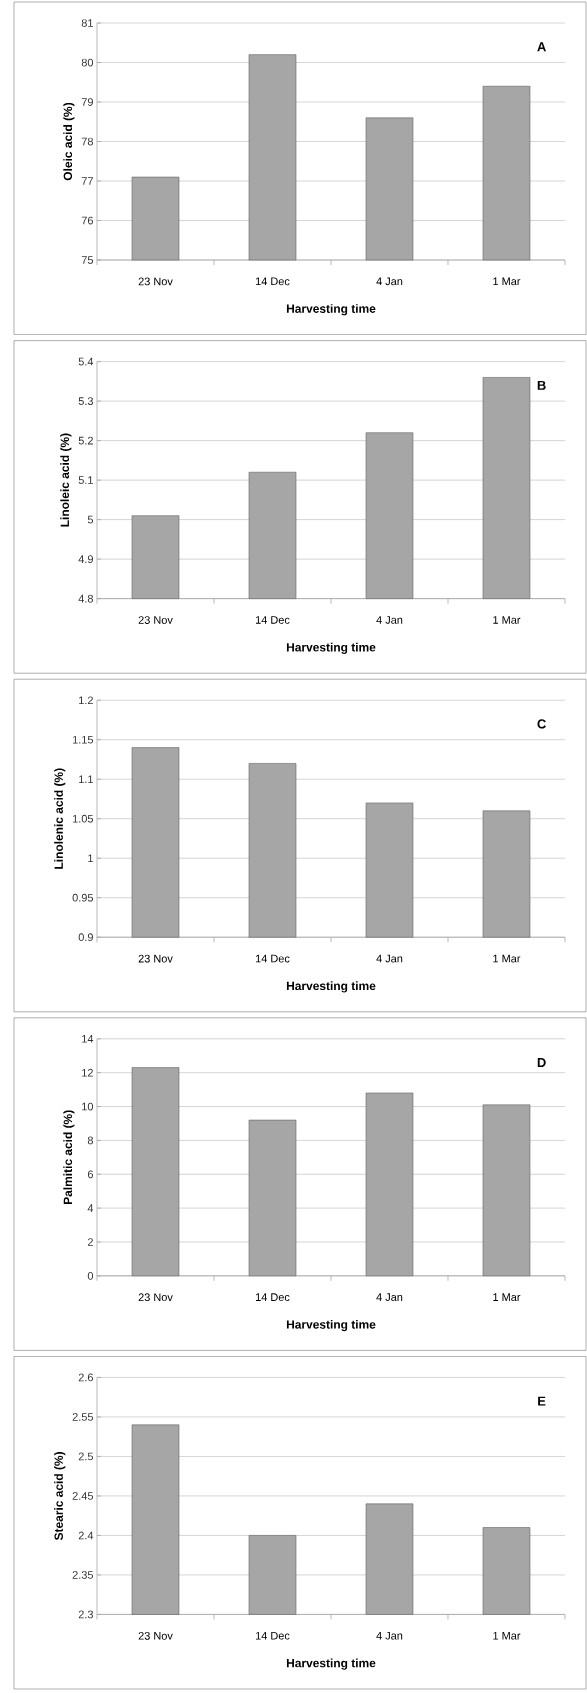 The height and width of the screenshot is (1693, 587). Describe the element at coordinates (87, 141) in the screenshot. I see `y-tick-label: 78` at that location.